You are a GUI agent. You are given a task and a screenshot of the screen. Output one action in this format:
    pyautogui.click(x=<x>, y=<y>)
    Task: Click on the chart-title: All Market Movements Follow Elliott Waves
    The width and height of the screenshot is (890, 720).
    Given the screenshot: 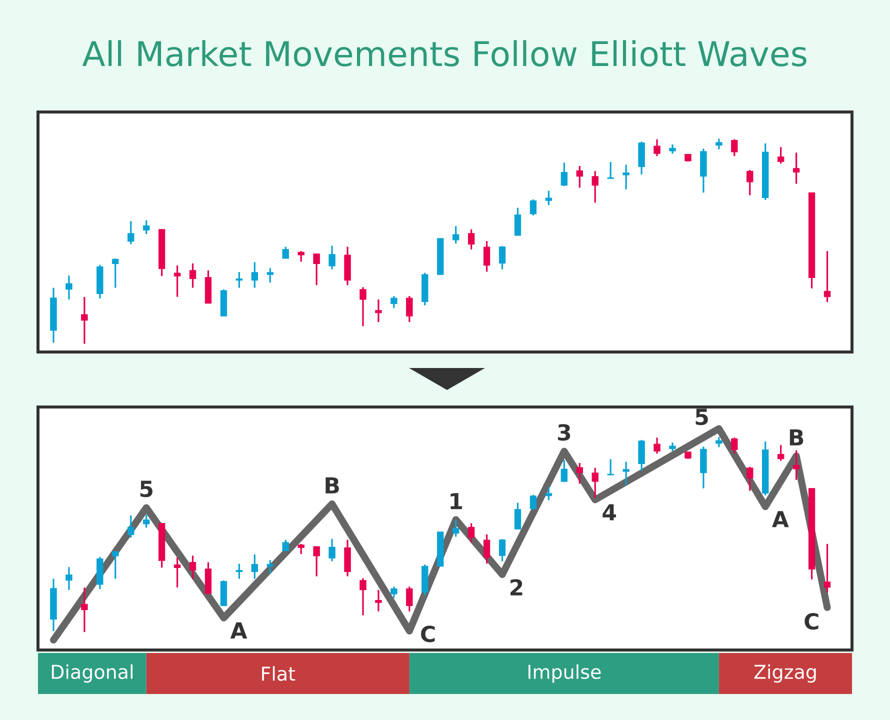 What is the action you would take?
    pyautogui.click(x=444, y=53)
    